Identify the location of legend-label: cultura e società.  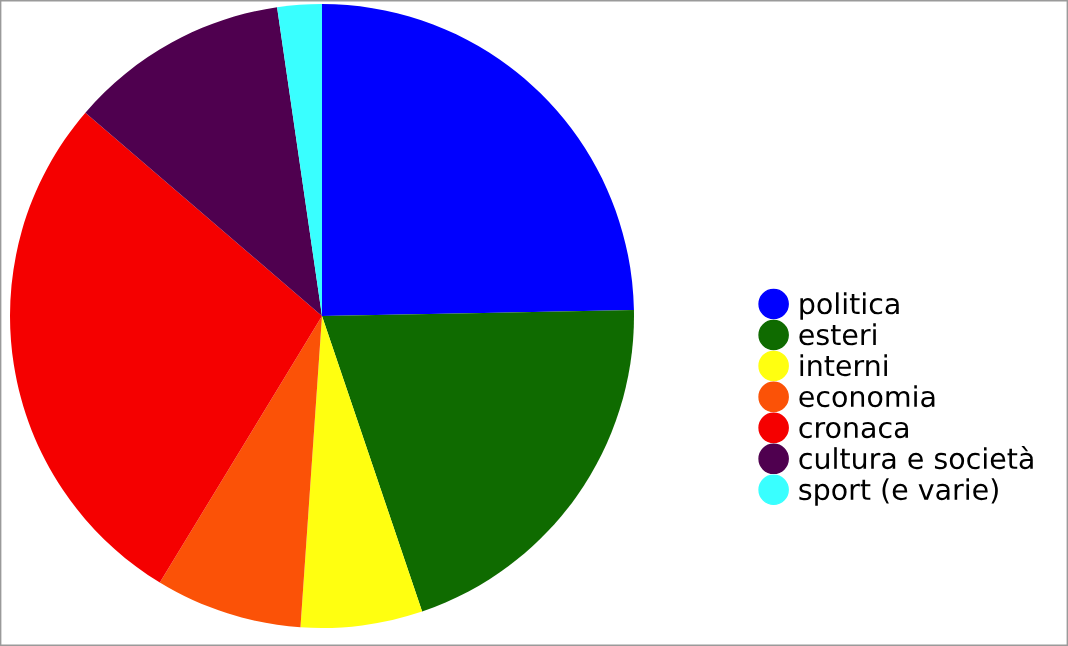
(916, 458).